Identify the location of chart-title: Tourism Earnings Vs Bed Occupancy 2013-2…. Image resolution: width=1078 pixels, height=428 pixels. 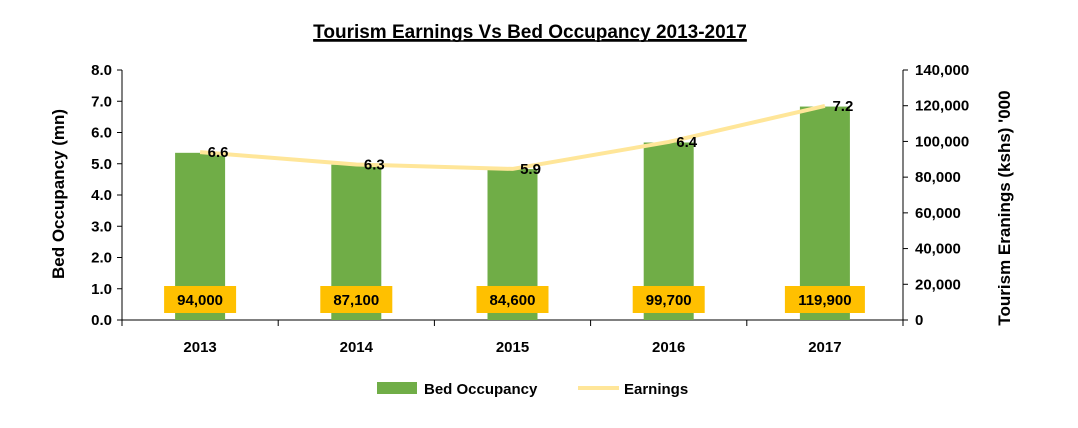
(530, 32).